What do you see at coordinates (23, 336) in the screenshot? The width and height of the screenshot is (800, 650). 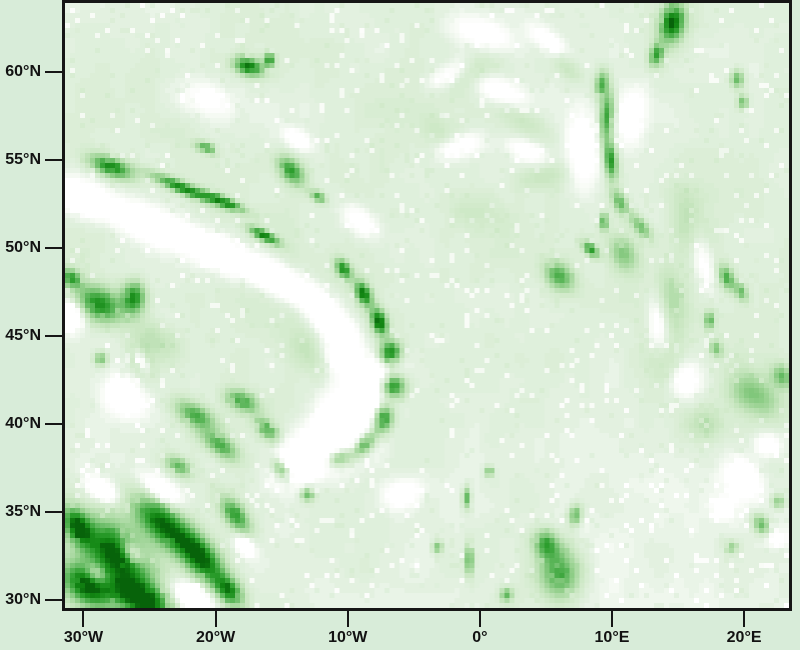 I see `y-axis-tick-label: 45°N` at bounding box center [23, 336].